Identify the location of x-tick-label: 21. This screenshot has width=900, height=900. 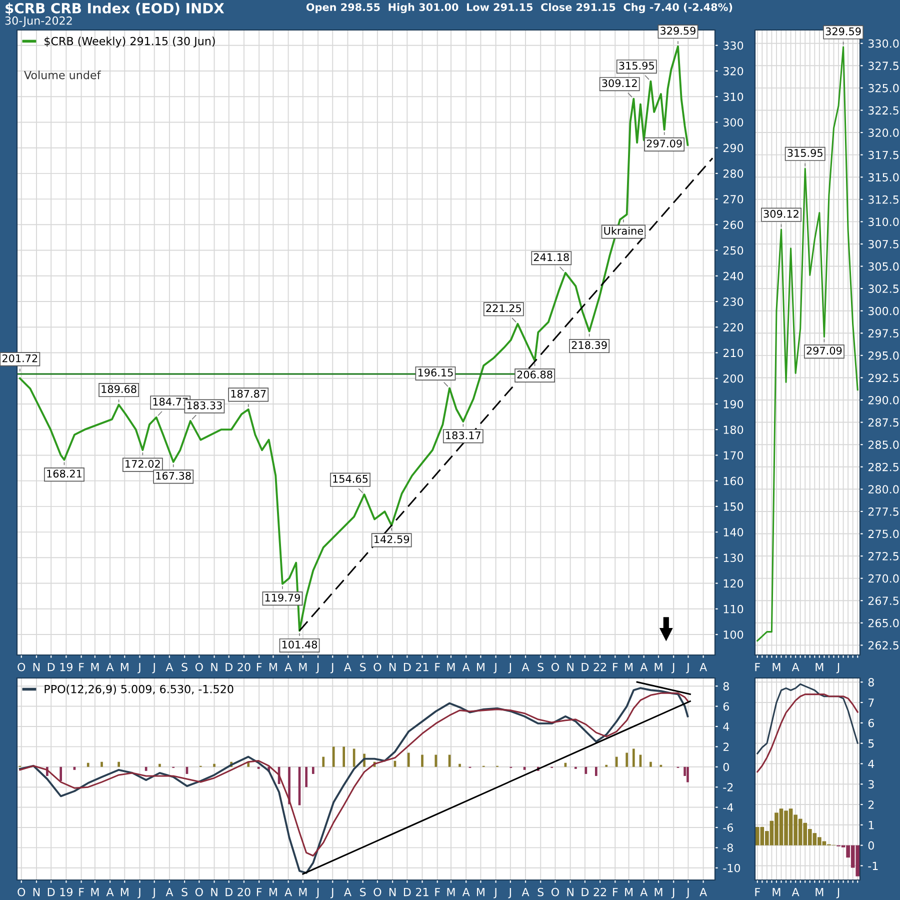
(422, 892).